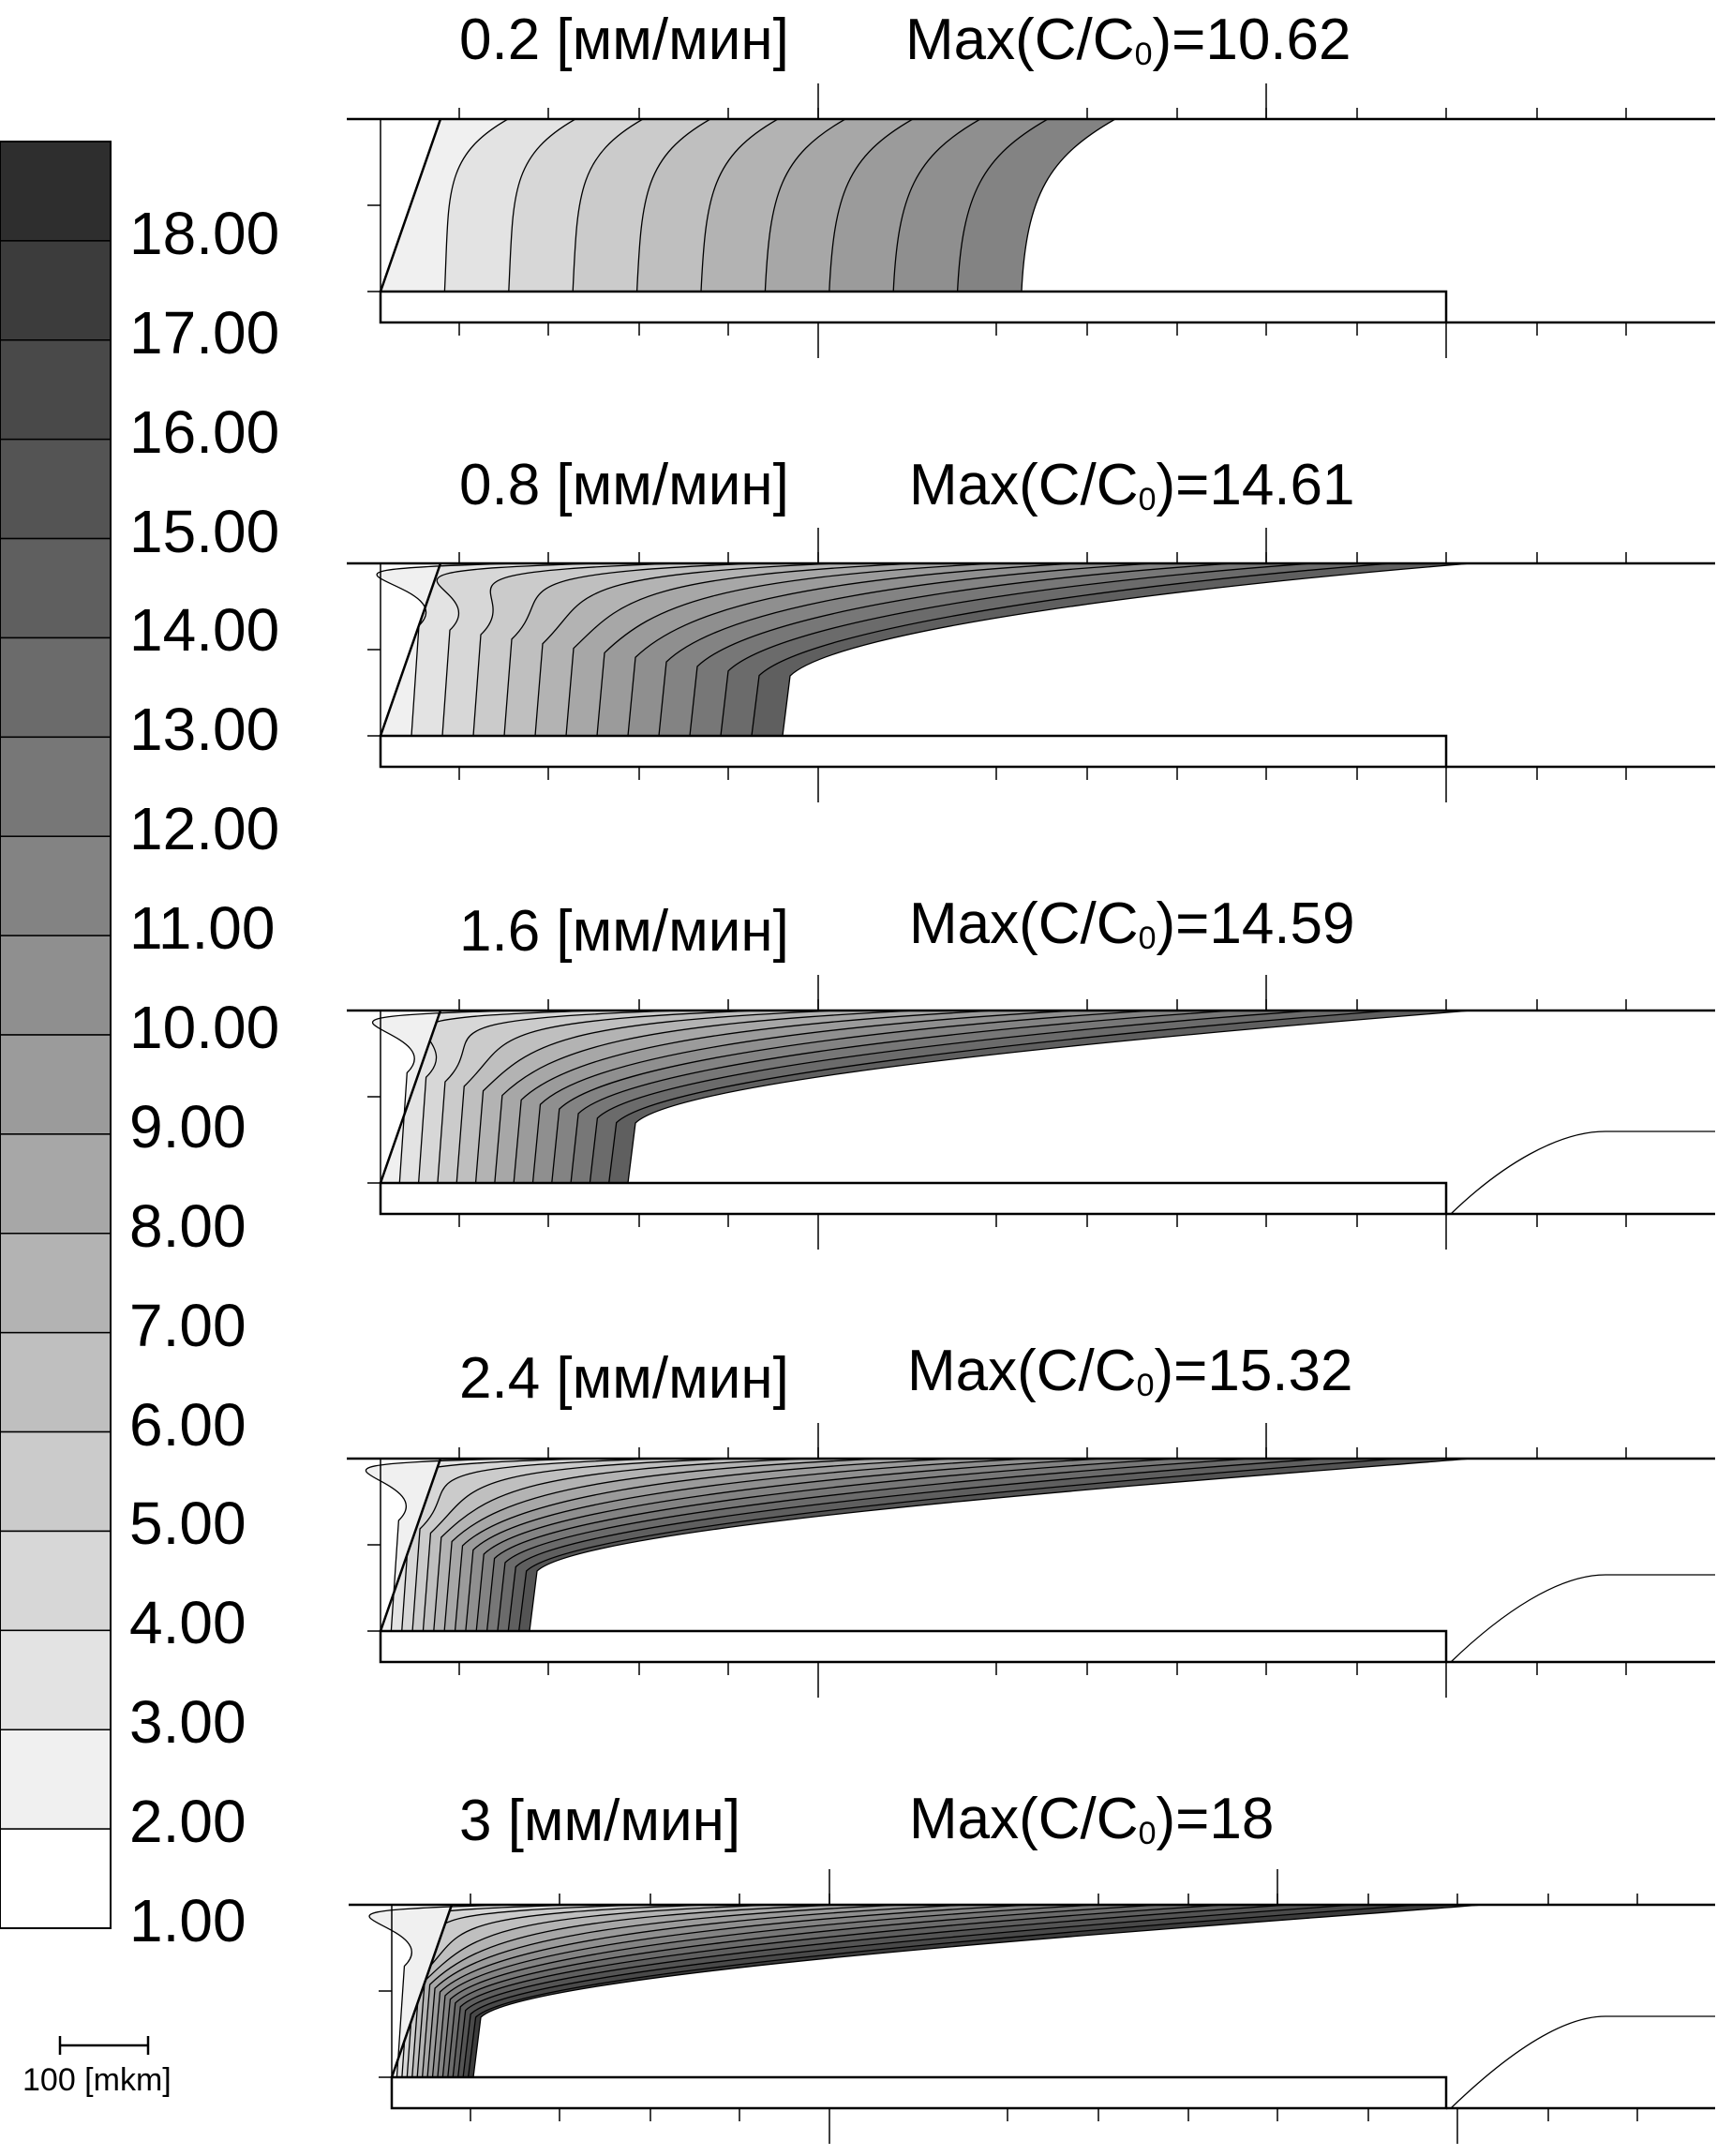 The width and height of the screenshot is (1717, 2156). Describe the element at coordinates (600, 1821) in the screenshot. I see `panel-speed-label: 3 [мм/мин]` at that location.